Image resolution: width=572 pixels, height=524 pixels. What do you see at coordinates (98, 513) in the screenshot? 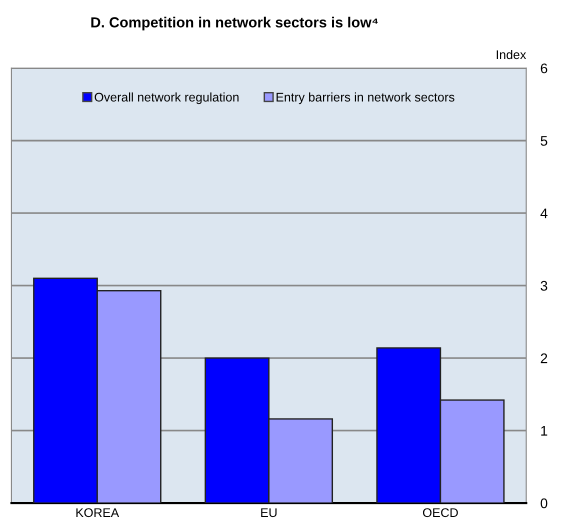
I see `x-tick-label: KOREA` at bounding box center [98, 513].